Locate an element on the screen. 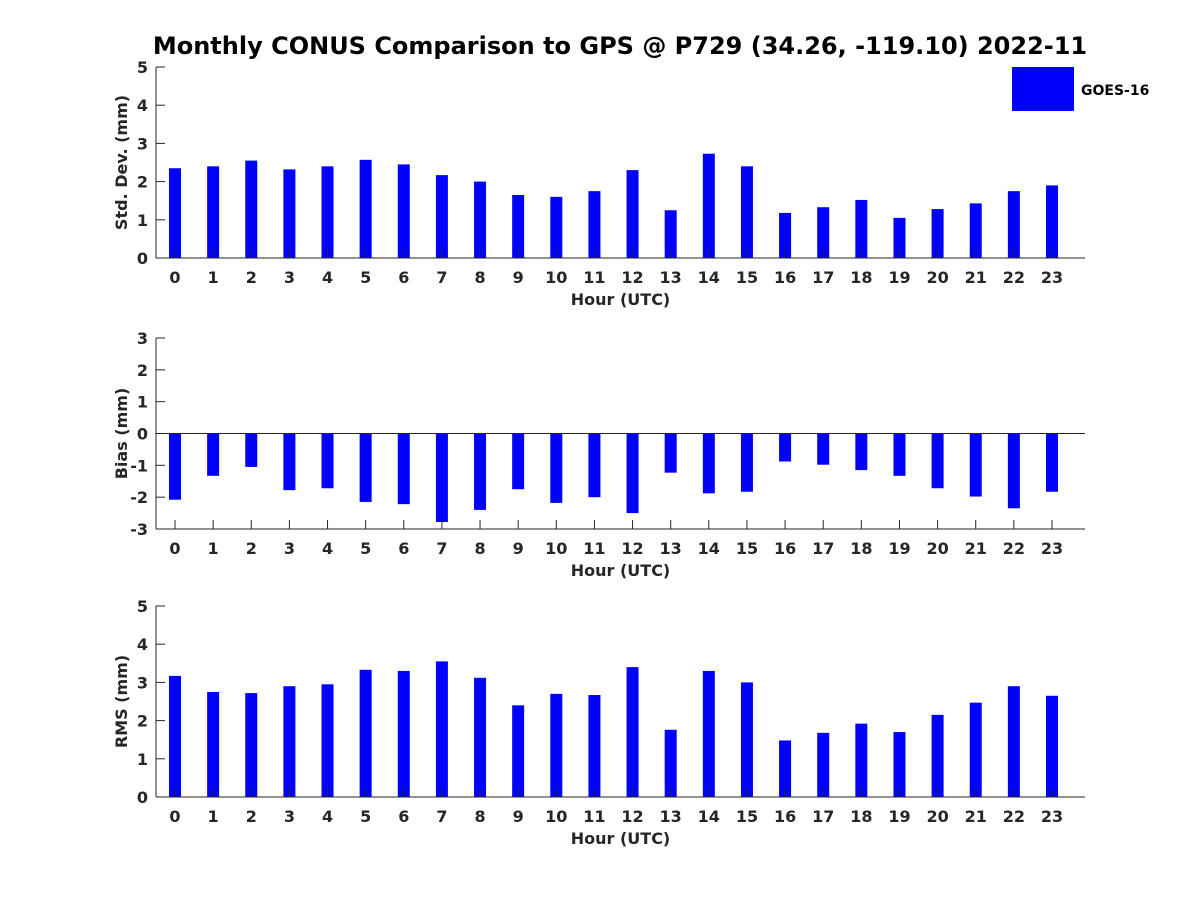  bias-y-tick-label: 3 is located at coordinates (142, 338).